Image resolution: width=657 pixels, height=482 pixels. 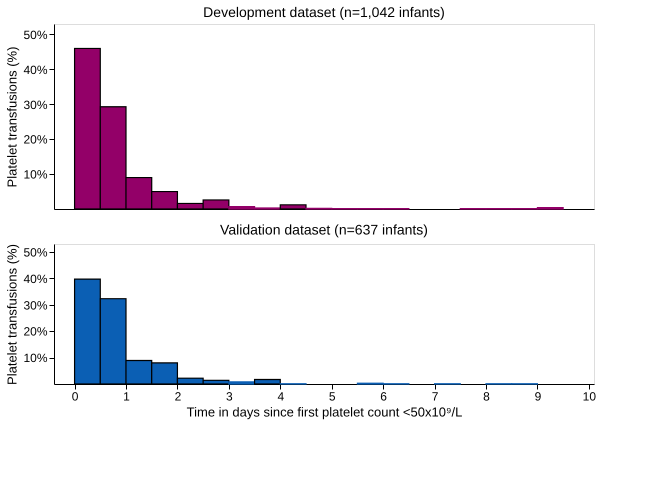 I want to click on x-tick-label: 9, so click(x=538, y=397).